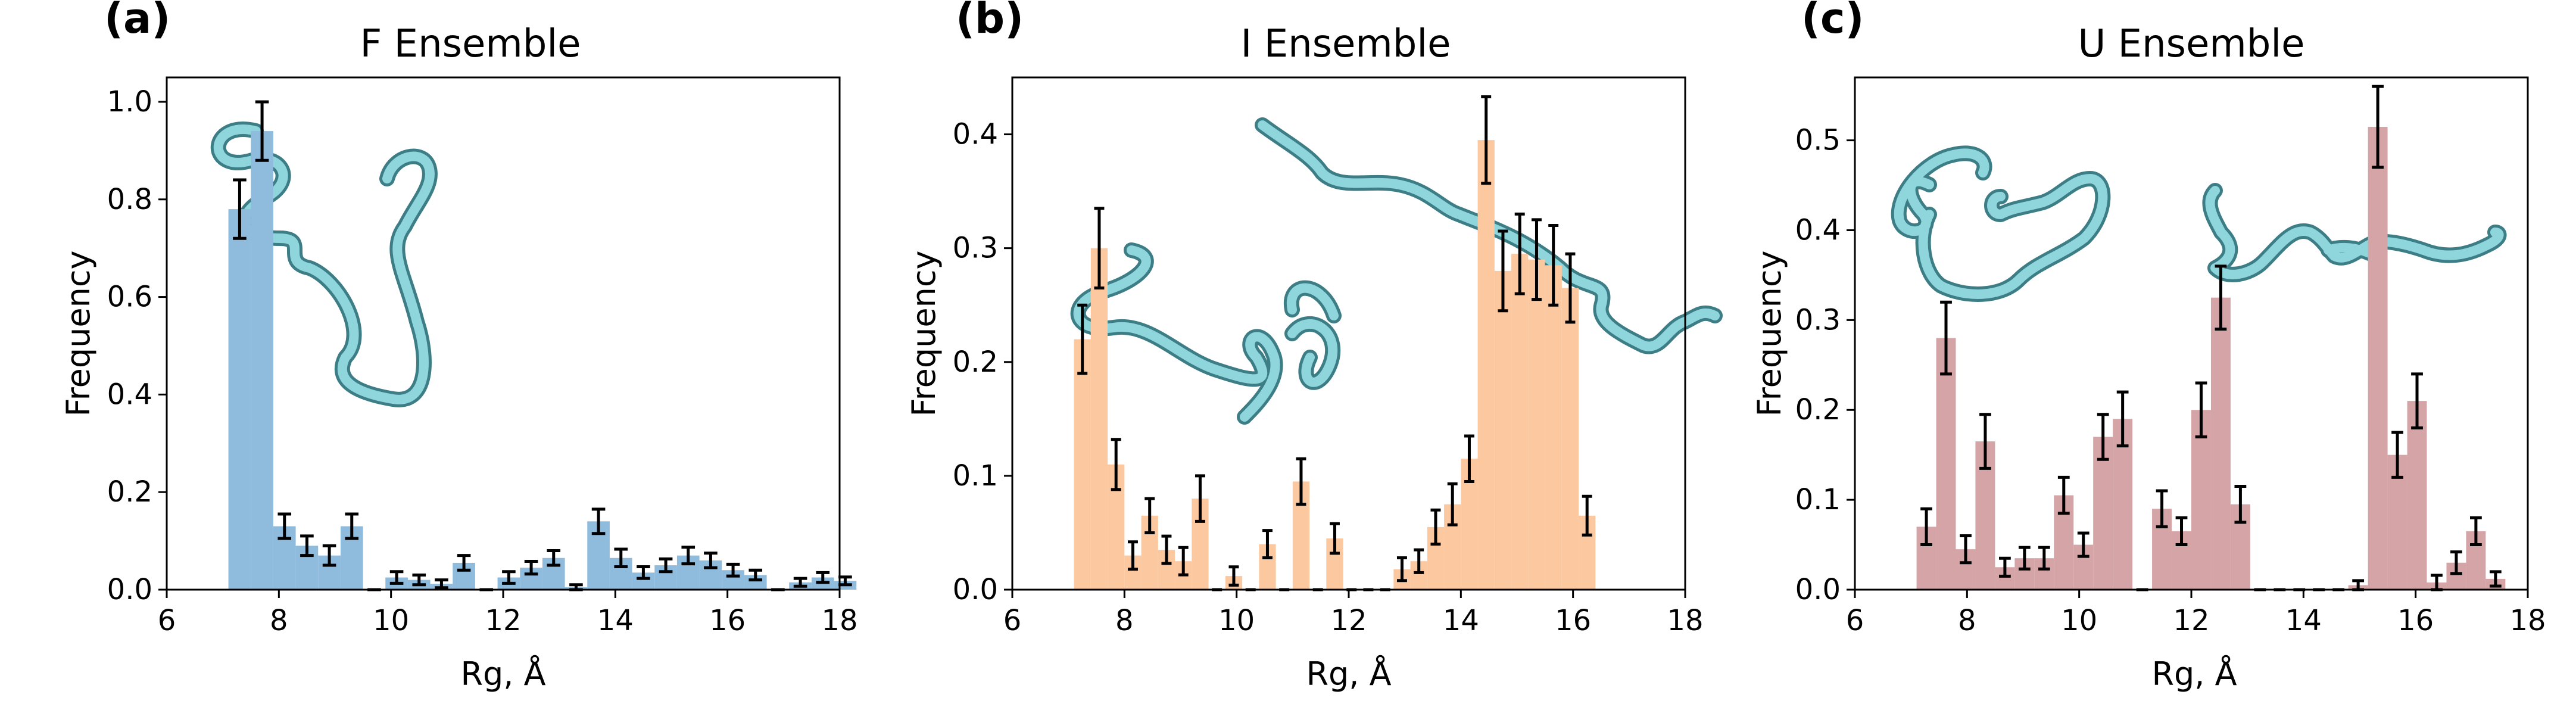 The height and width of the screenshot is (707, 2576). What do you see at coordinates (2354, 232) in the screenshot?
I see `protein-structure-outline-c2` at bounding box center [2354, 232].